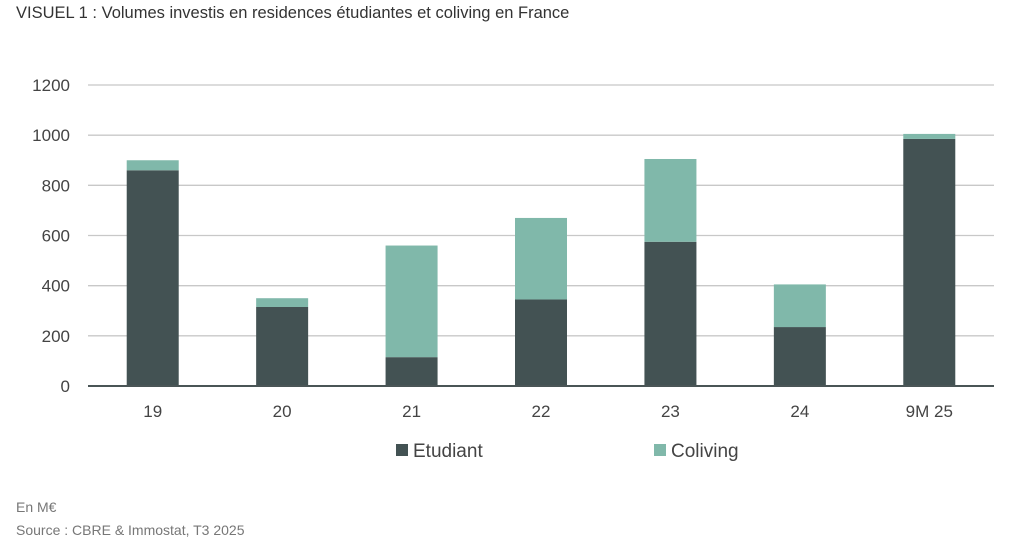  What do you see at coordinates (51, 135) in the screenshot?
I see `y-tick-label: 1000` at bounding box center [51, 135].